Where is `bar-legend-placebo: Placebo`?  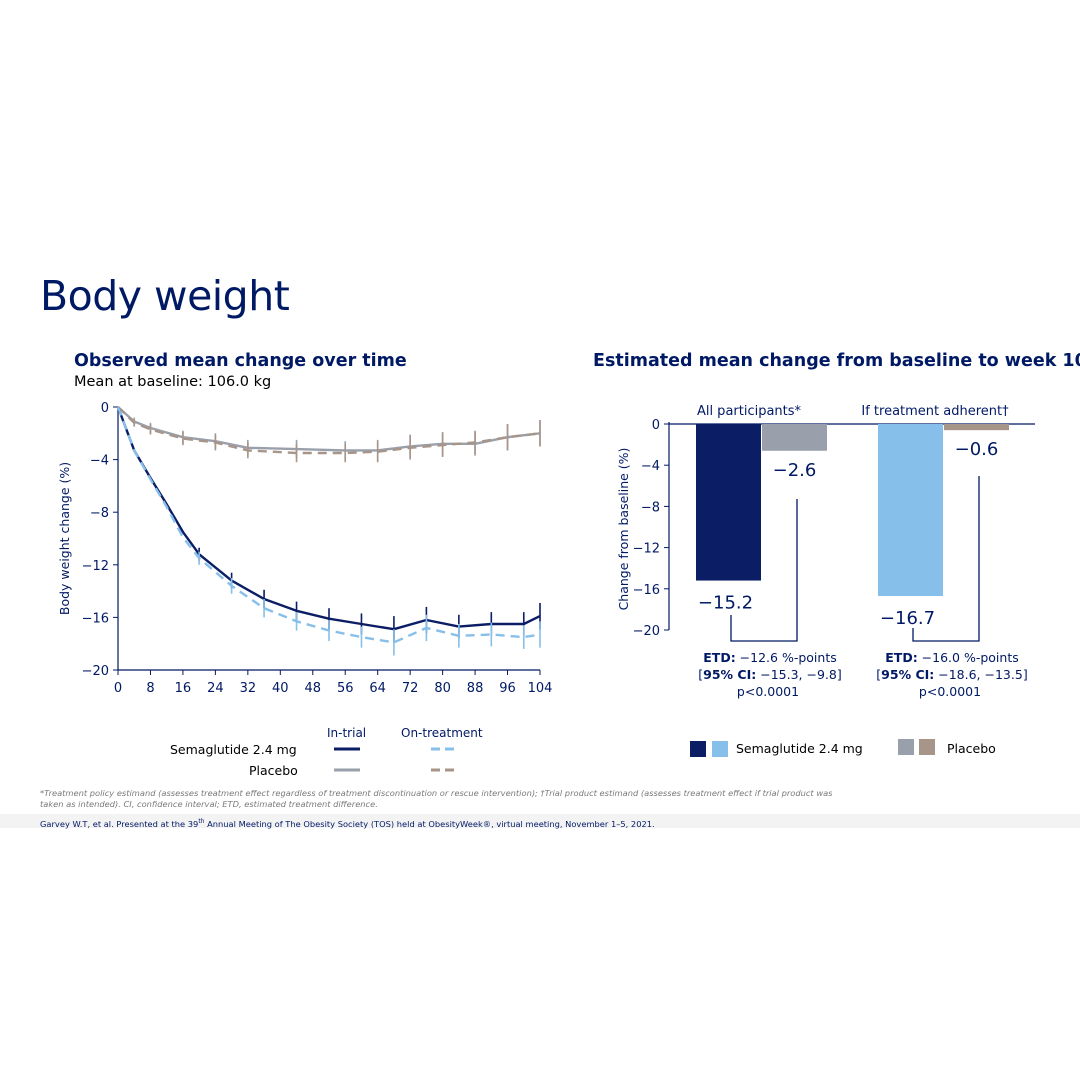
bar-legend-placebo: Placebo is located at coordinates (971, 748).